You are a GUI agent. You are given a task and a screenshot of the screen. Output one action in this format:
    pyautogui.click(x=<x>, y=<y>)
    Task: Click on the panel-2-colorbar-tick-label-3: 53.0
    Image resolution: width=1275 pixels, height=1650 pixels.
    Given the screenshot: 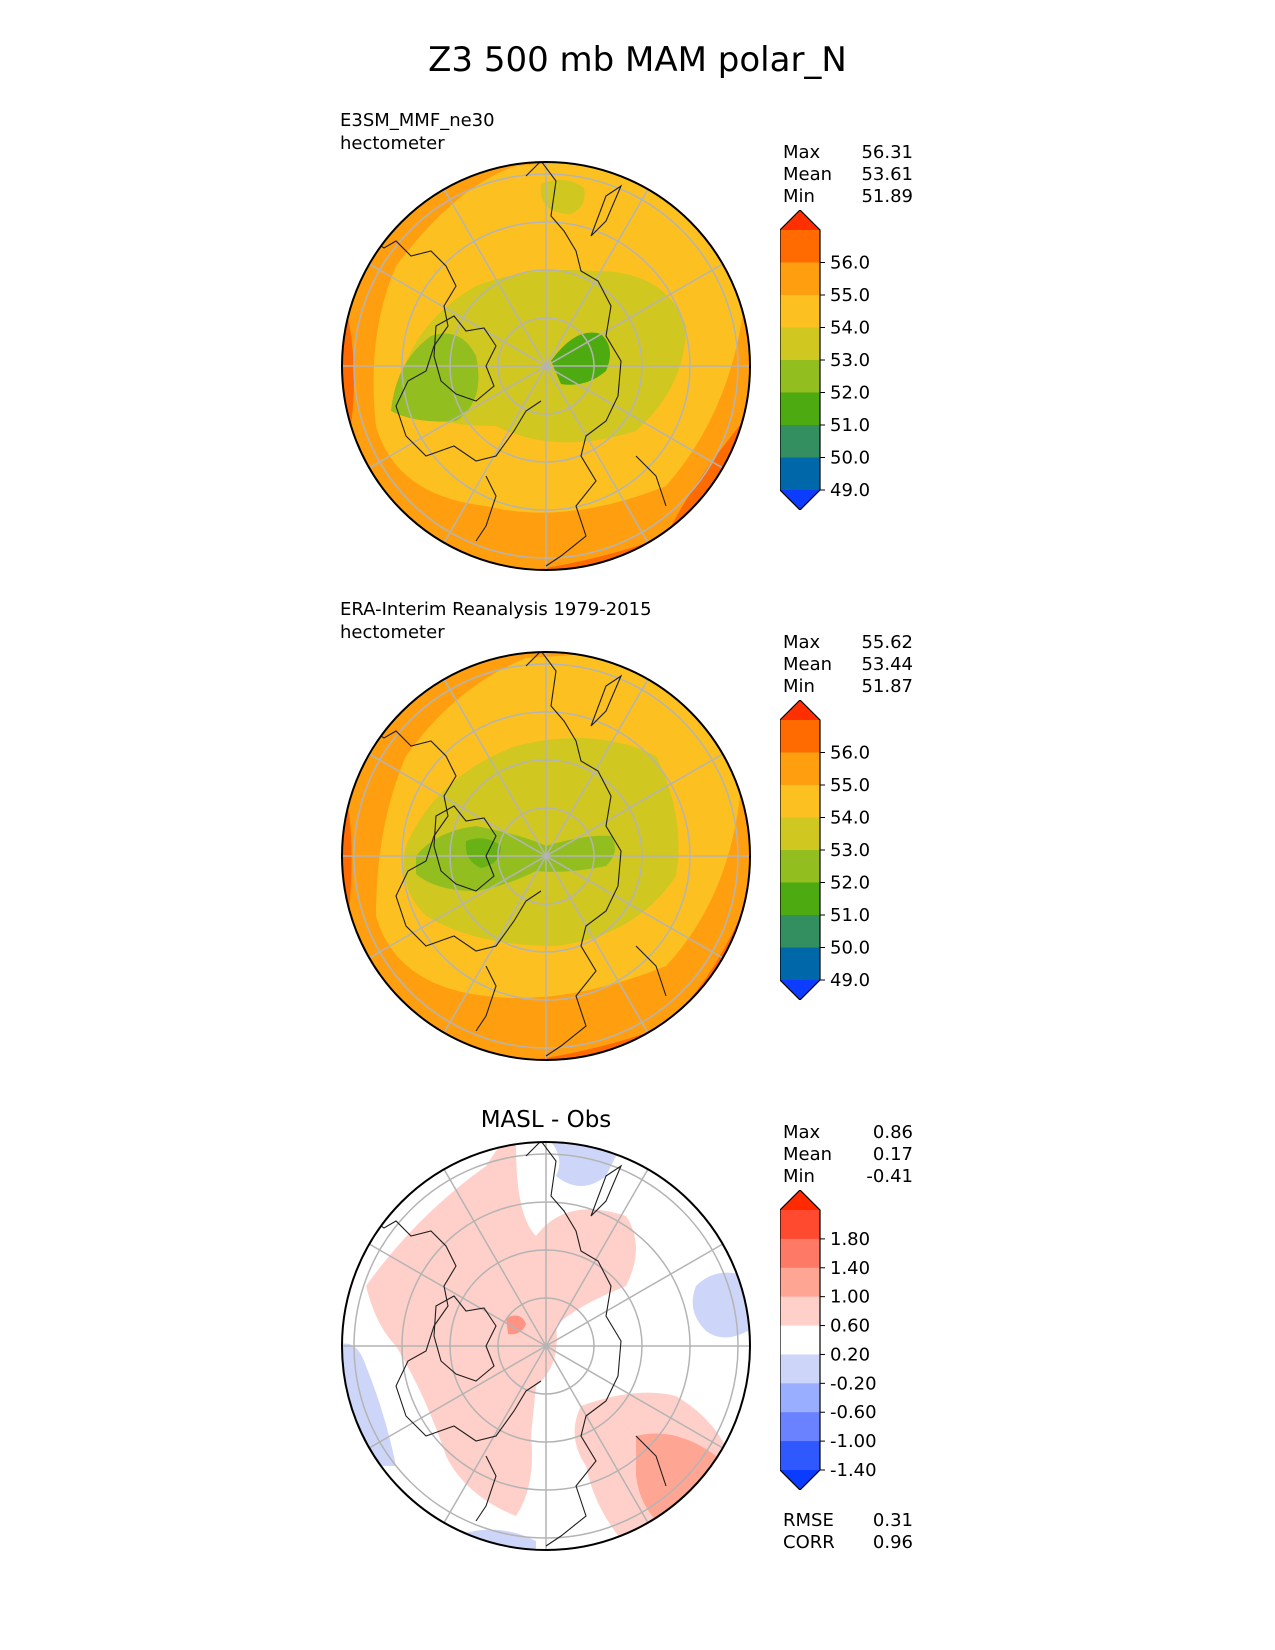 What is the action you would take?
    pyautogui.click(x=850, y=850)
    